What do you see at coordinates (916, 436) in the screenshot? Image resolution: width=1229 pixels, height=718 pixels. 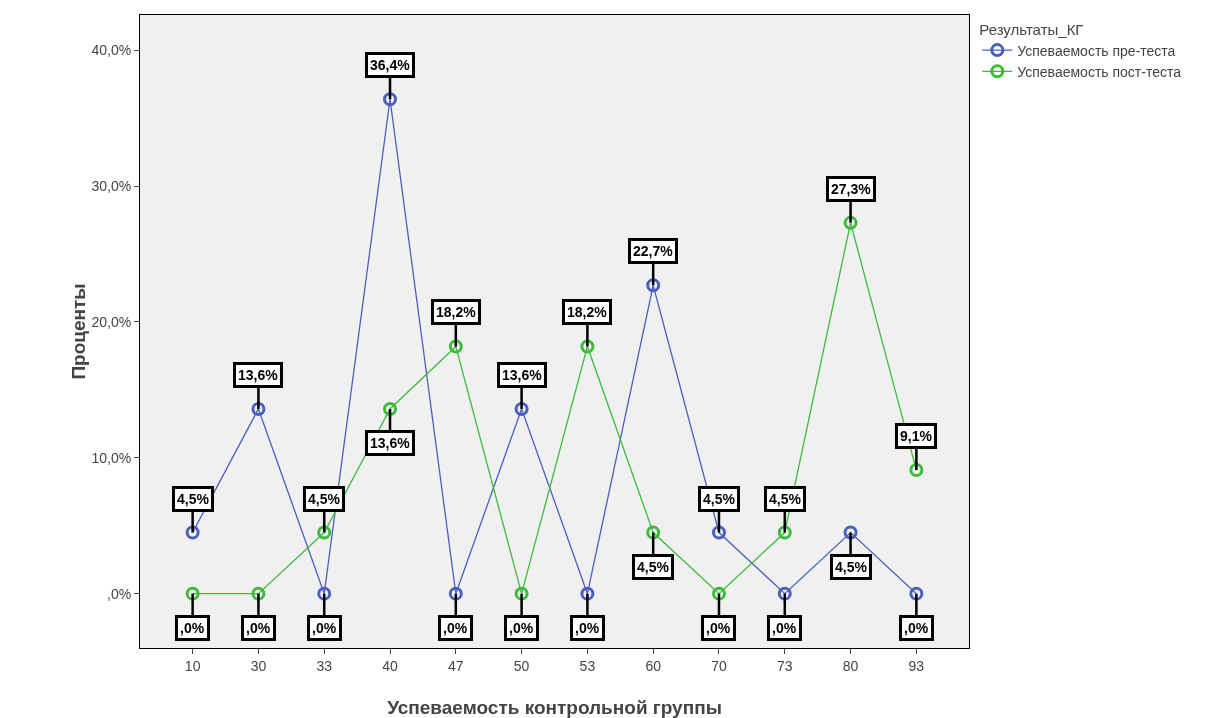 I see `data-label: 9,1%` at bounding box center [916, 436].